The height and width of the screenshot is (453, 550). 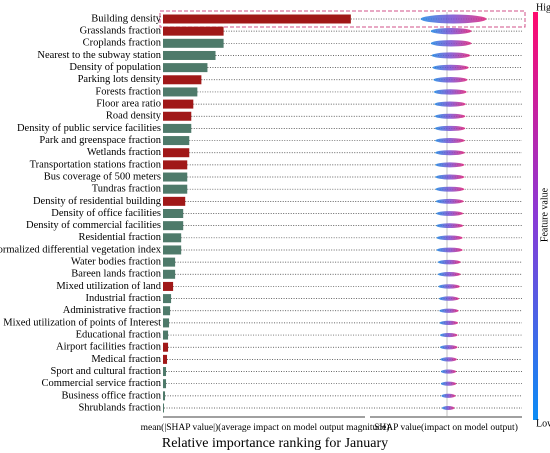 I want to click on y-tick-label: Wetlands fraction, so click(x=124, y=152).